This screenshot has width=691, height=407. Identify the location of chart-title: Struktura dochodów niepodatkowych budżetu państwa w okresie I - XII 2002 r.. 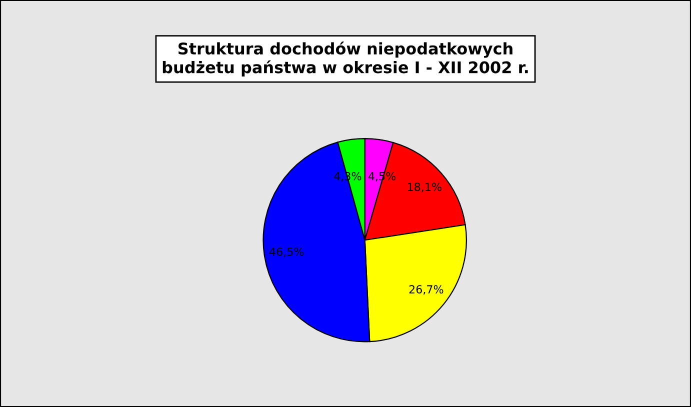
(345, 59).